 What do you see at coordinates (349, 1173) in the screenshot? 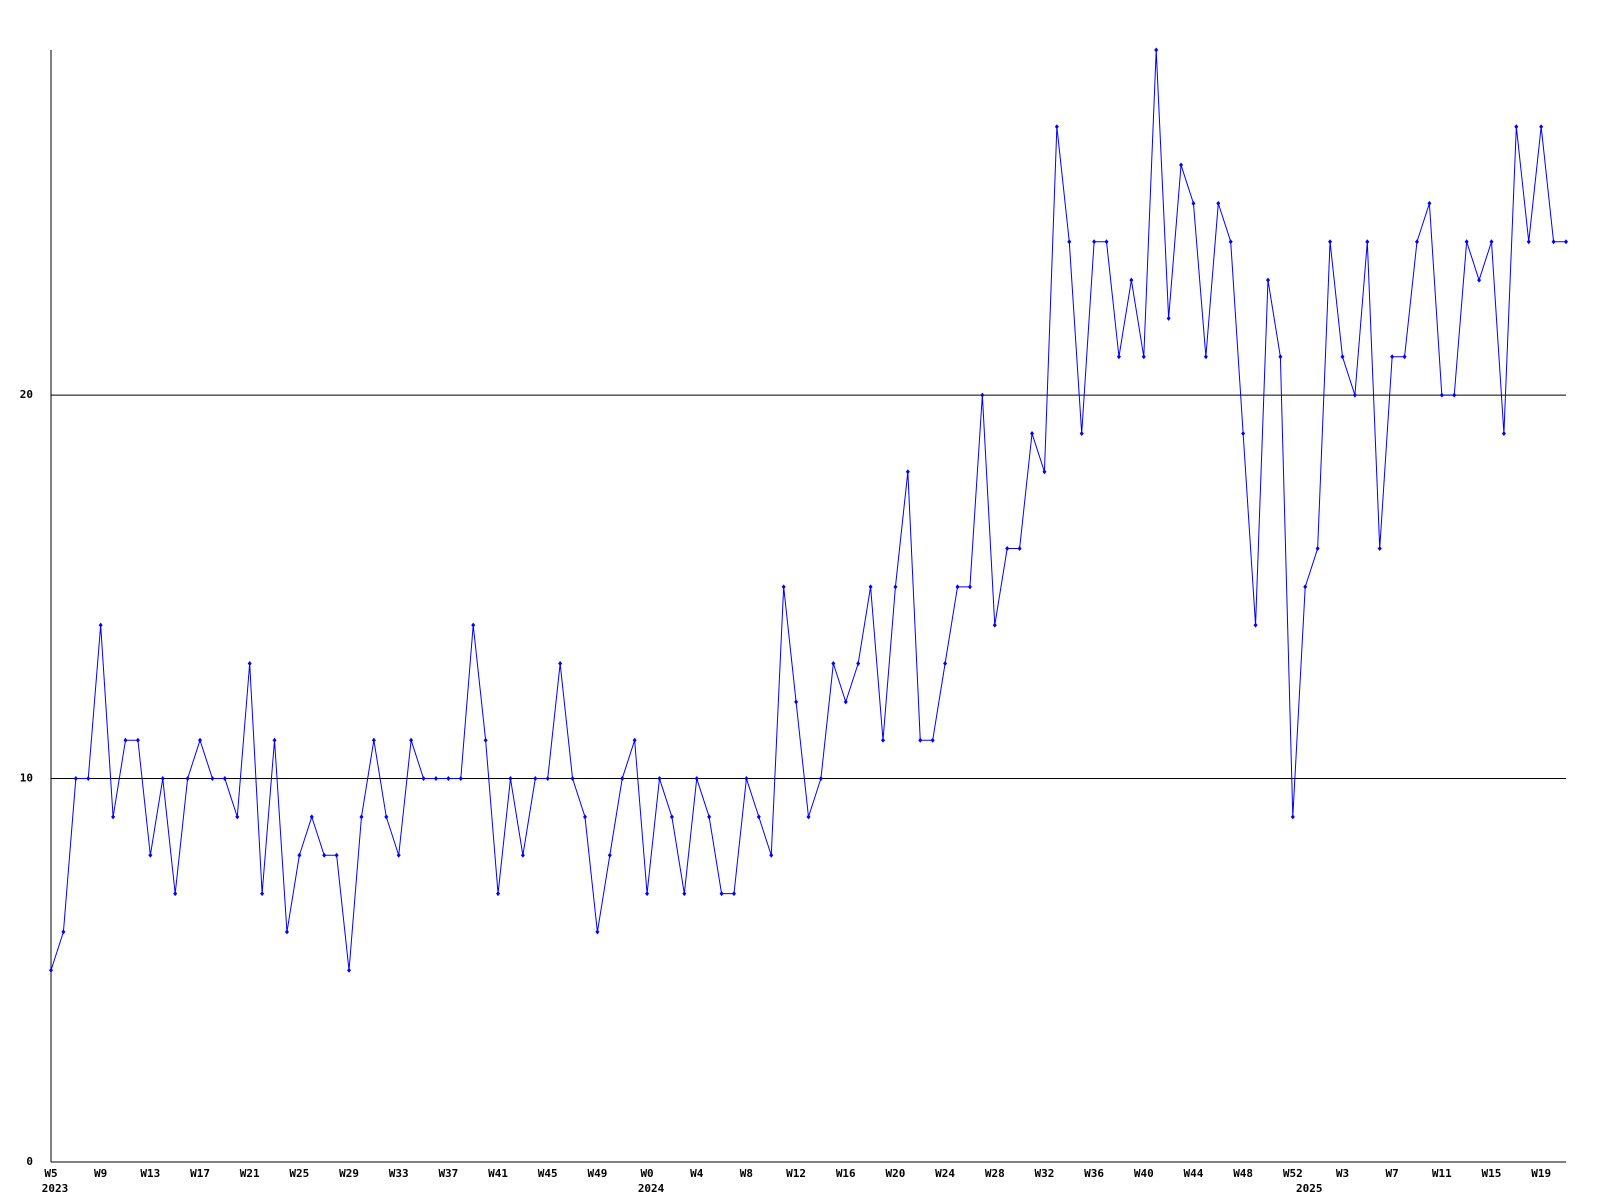
I see `x-tick-label: W29` at bounding box center [349, 1173].